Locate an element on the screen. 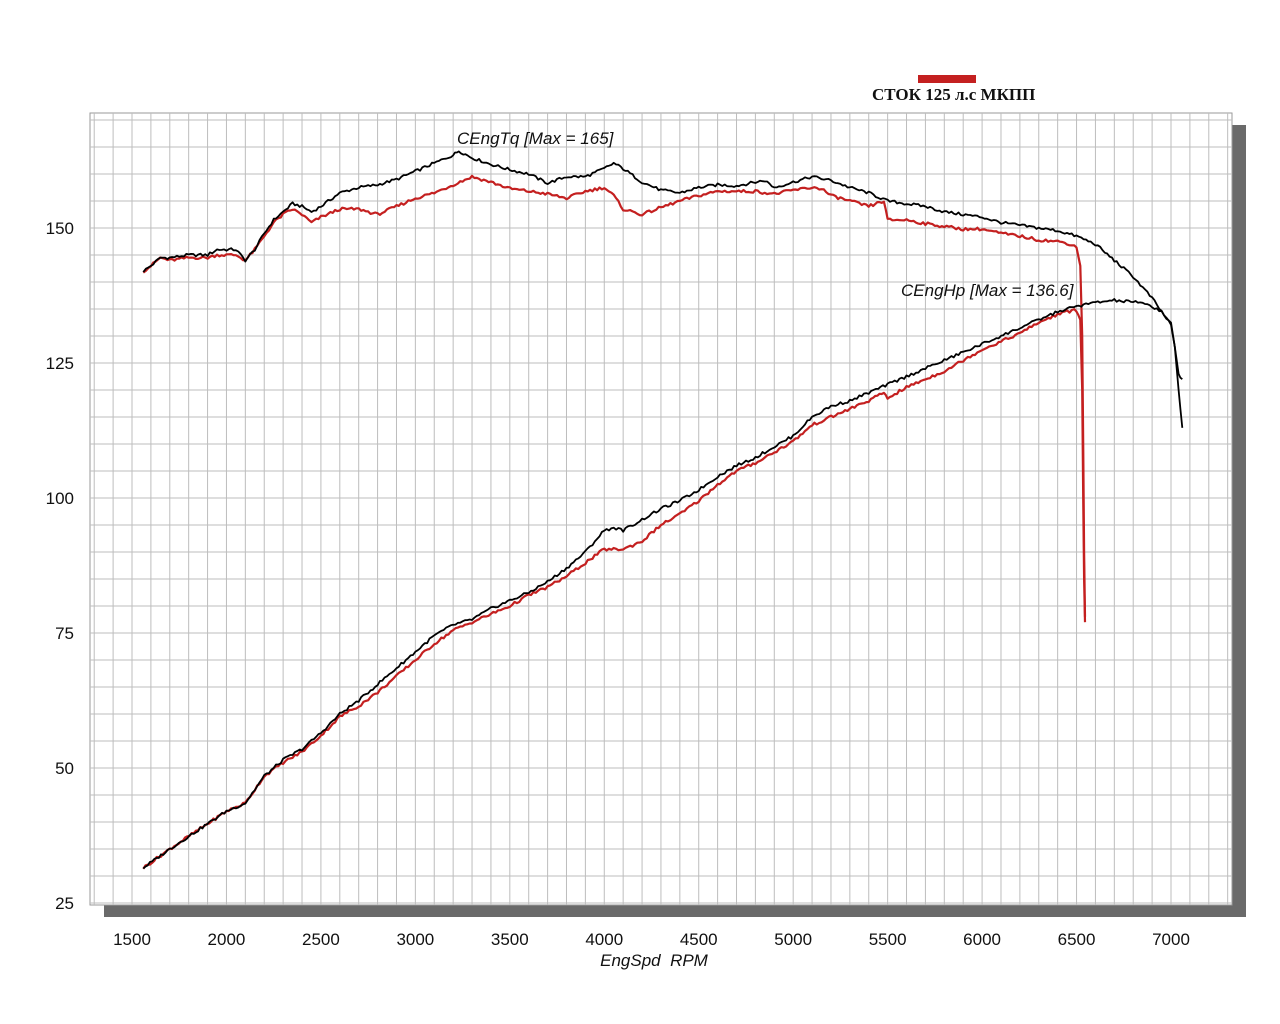 The image size is (1280, 1024). y-tick-label: 125 is located at coordinates (60, 363).